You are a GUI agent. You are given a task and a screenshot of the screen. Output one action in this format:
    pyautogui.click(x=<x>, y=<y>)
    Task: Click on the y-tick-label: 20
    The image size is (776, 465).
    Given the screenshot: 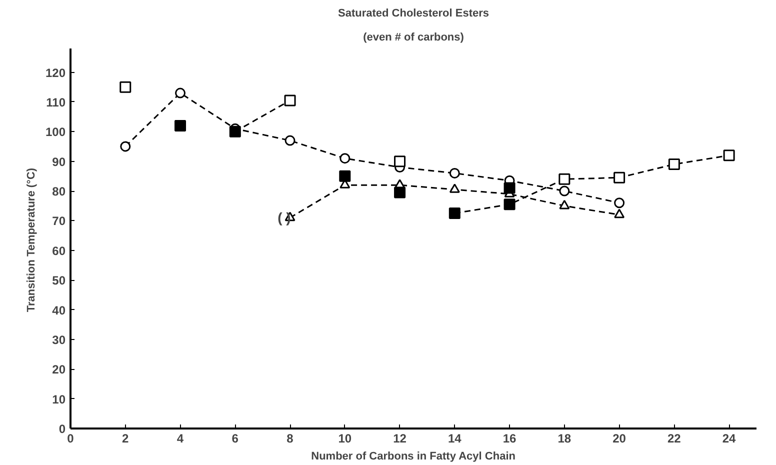 What is the action you would take?
    pyautogui.click(x=59, y=369)
    